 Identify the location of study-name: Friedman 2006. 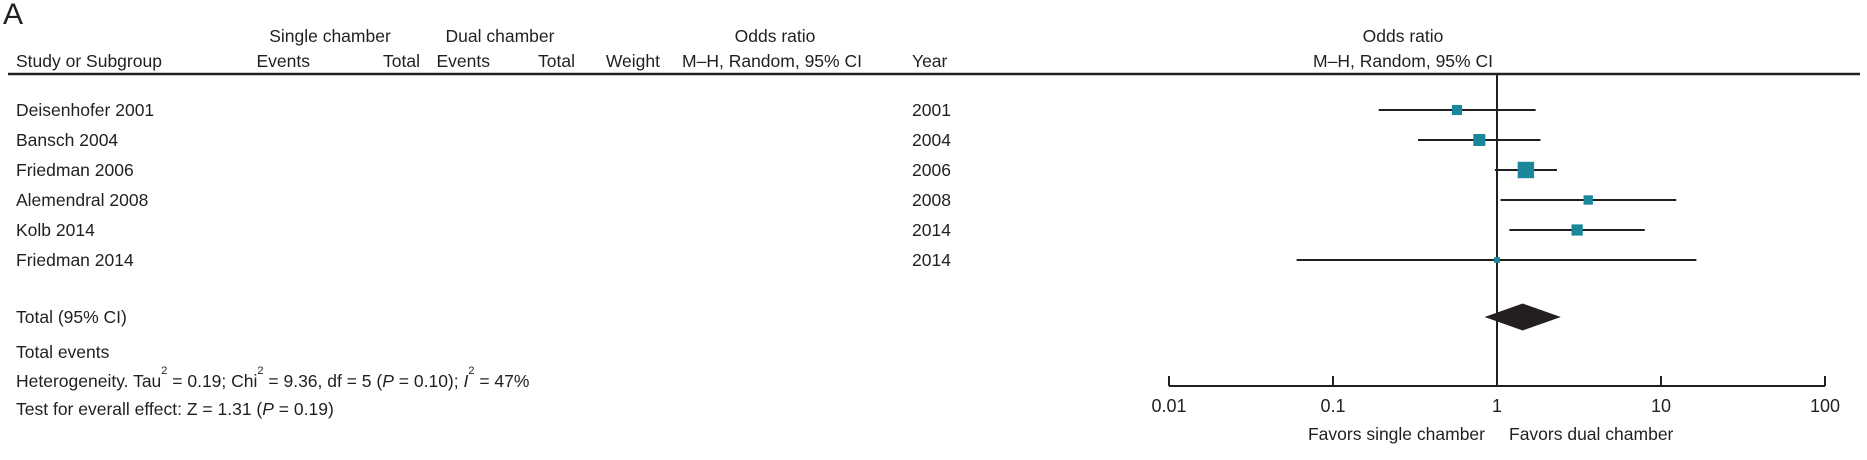
(75, 170).